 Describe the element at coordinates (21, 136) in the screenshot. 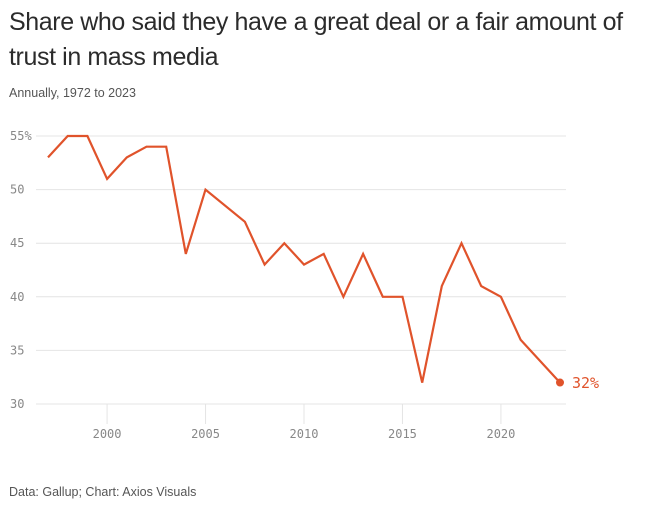

I see `y-tick-label: 55%` at that location.